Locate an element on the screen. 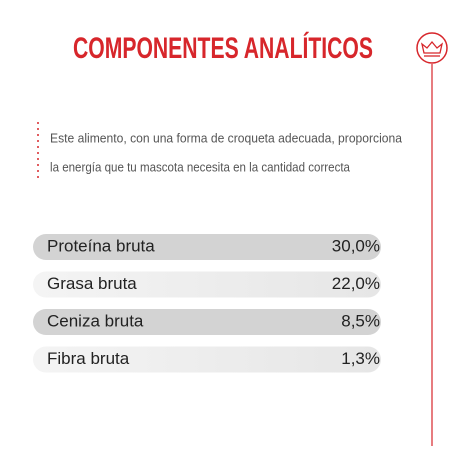 This screenshot has width=470, height=470. row-value: 1,3% is located at coordinates (360, 358).